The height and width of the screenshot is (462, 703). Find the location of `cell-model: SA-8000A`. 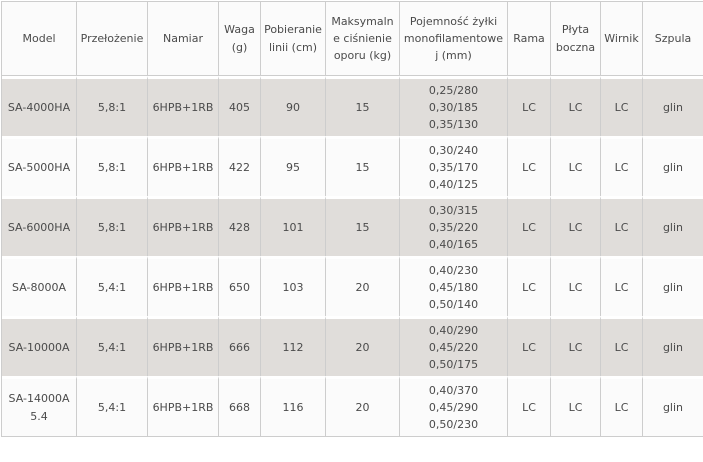

cell-model: SA-8000A is located at coordinates (39, 286).